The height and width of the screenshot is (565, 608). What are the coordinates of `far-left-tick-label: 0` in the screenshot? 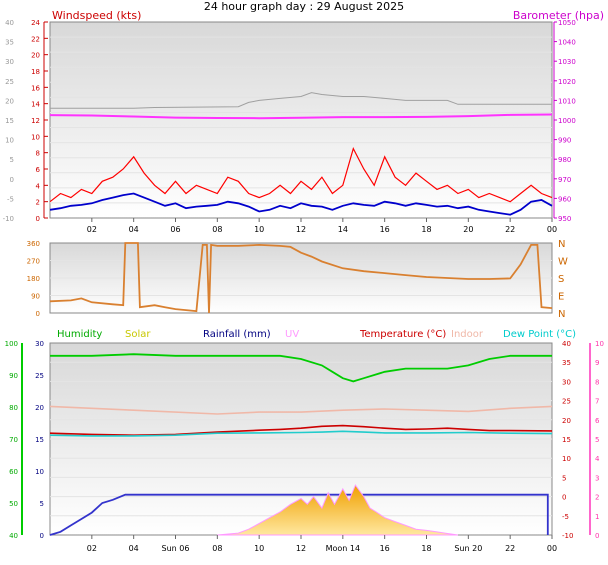 It's located at (12, 180).